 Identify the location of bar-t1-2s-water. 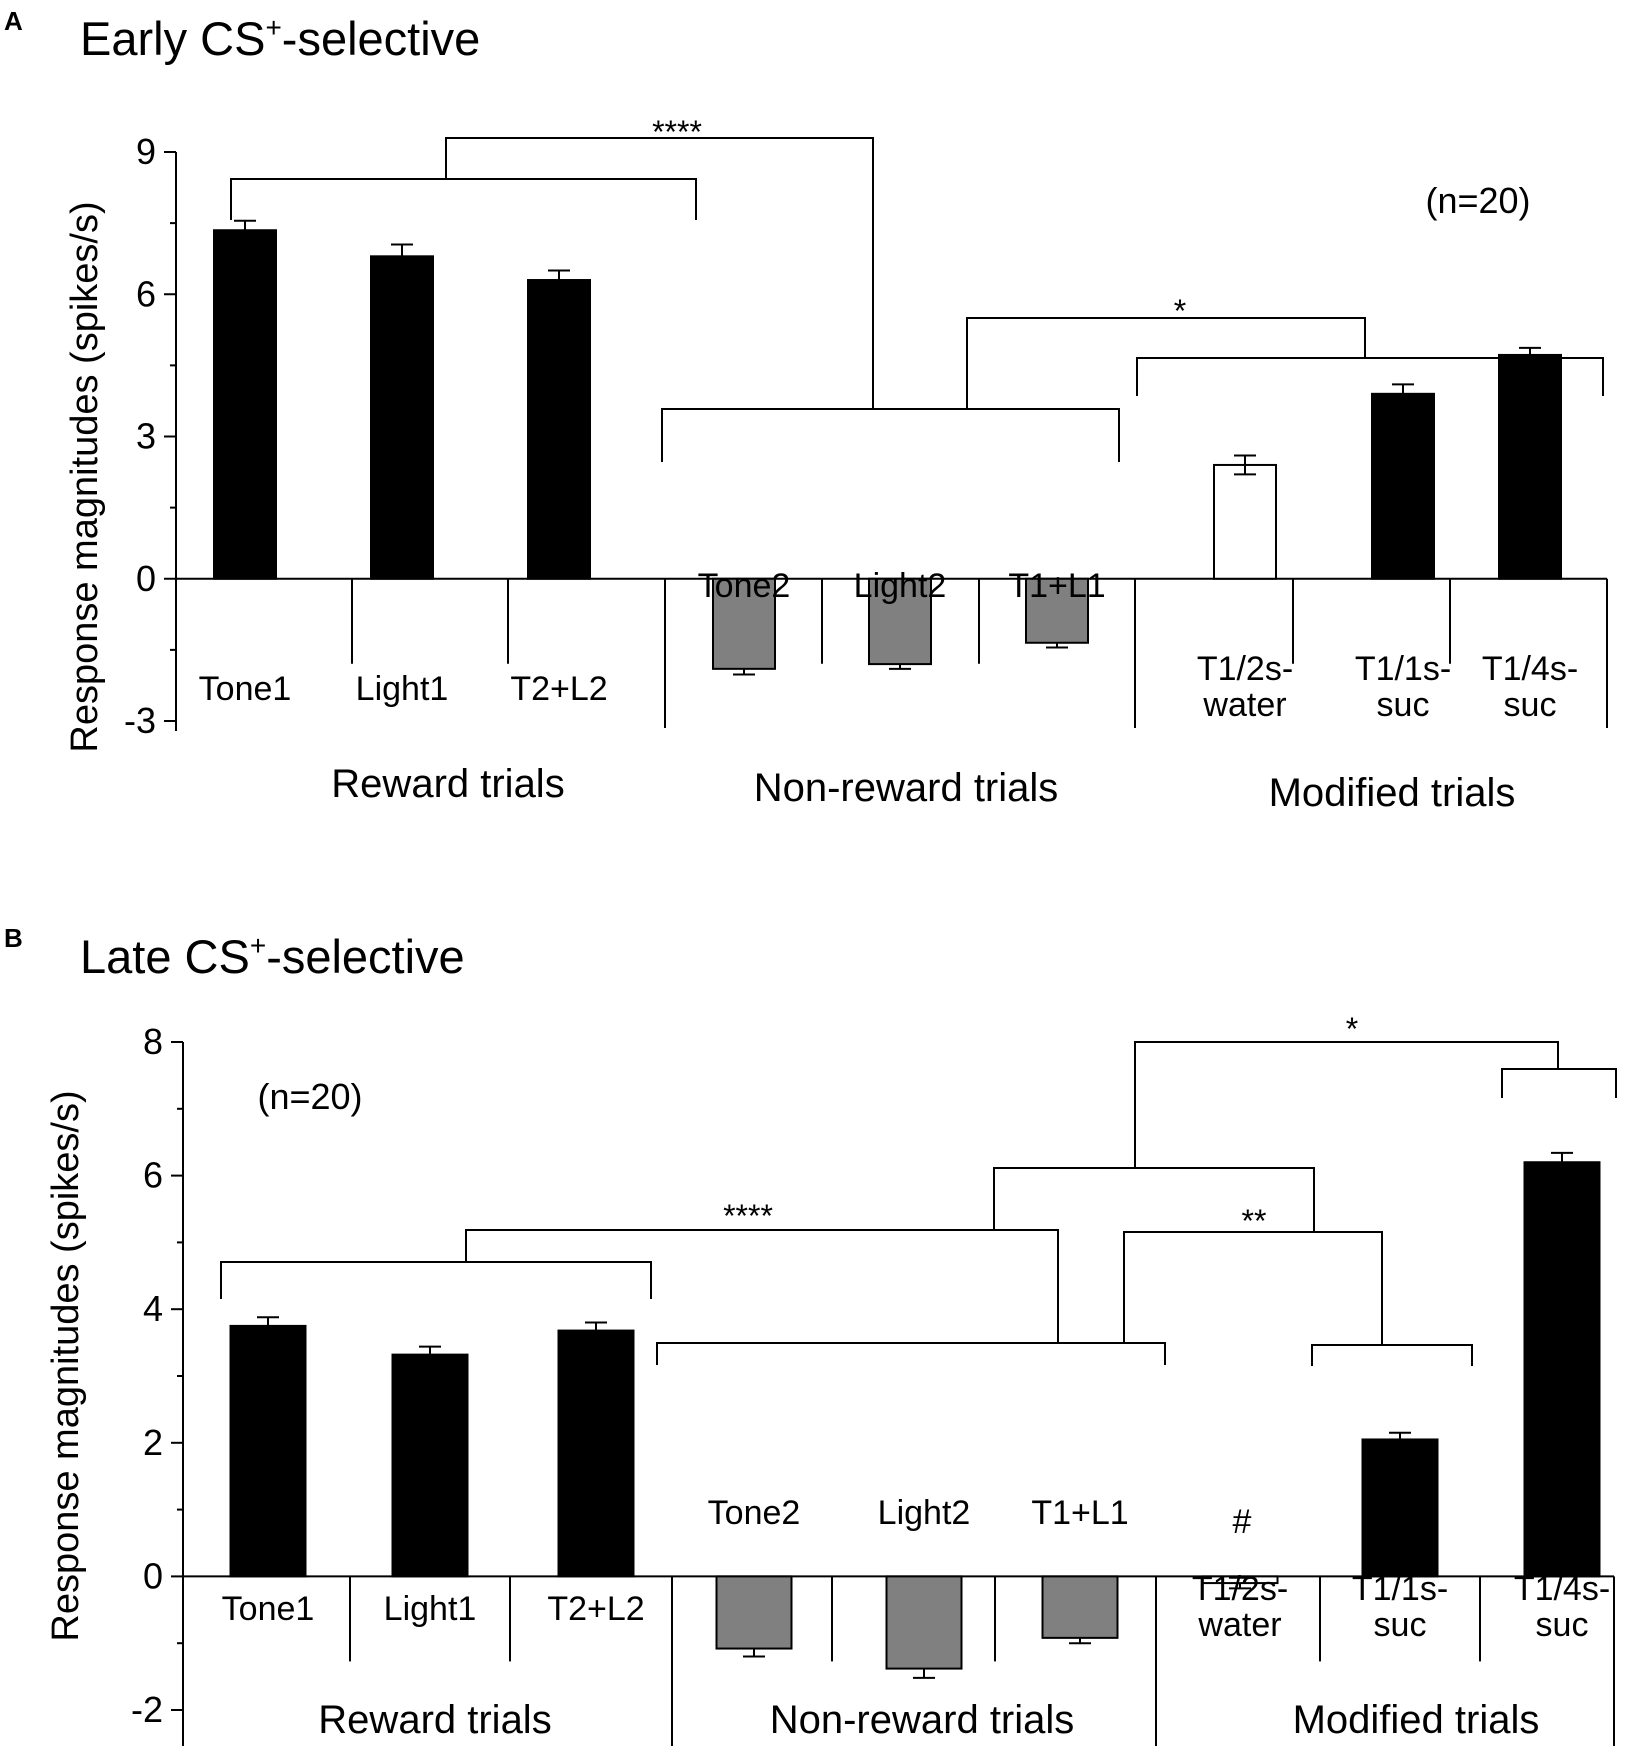
(1245, 521).